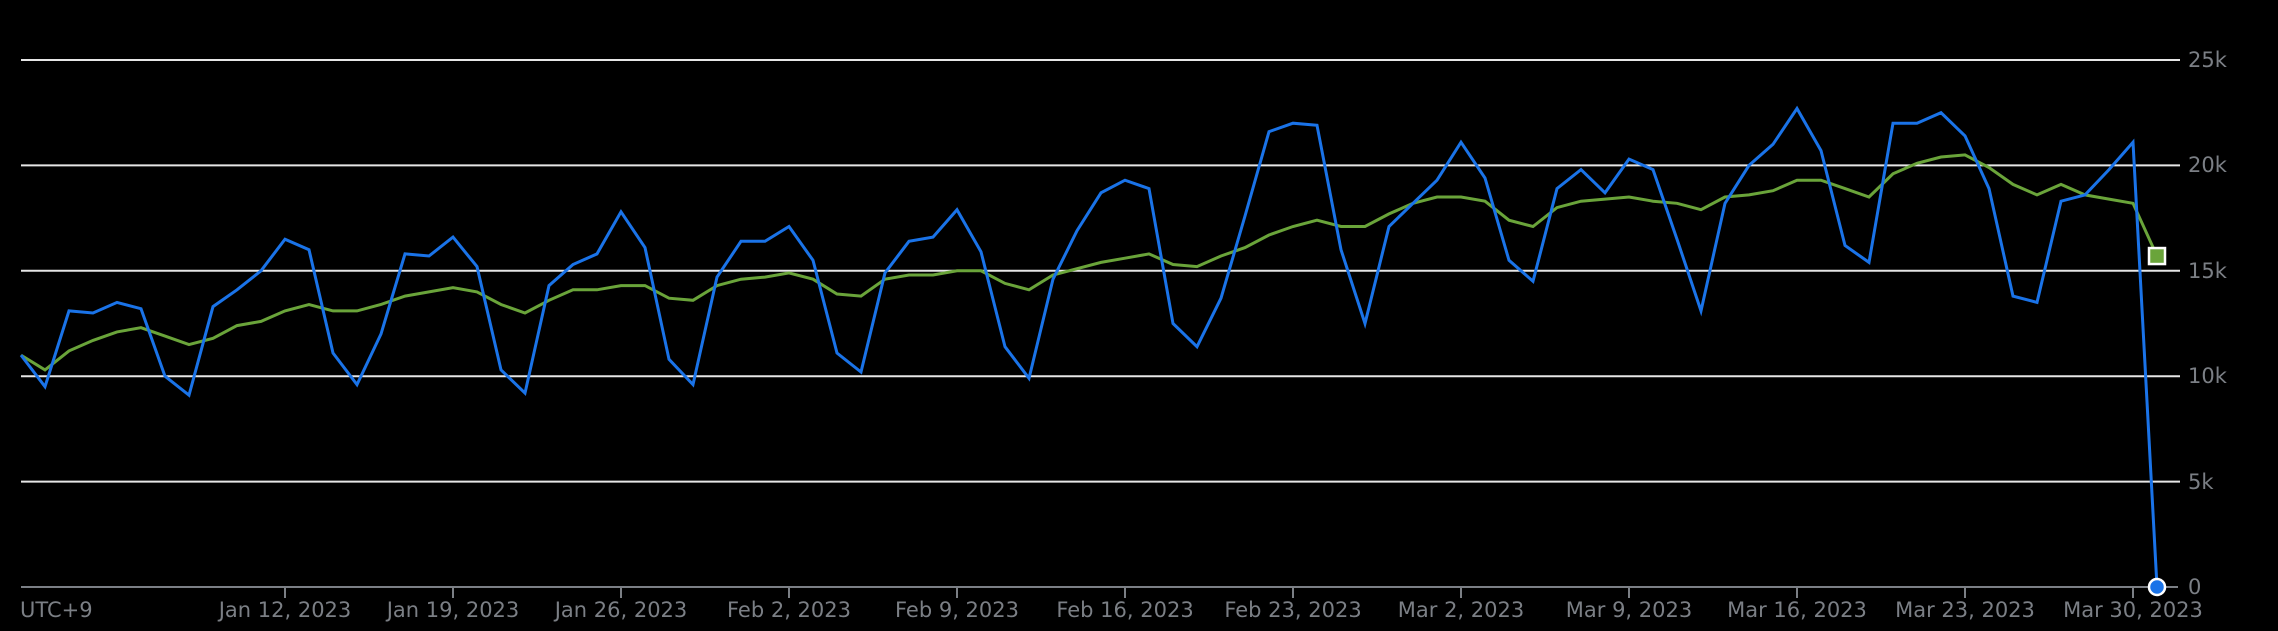  I want to click on x-tick-label: Jan 19, 2023, so click(453, 610).